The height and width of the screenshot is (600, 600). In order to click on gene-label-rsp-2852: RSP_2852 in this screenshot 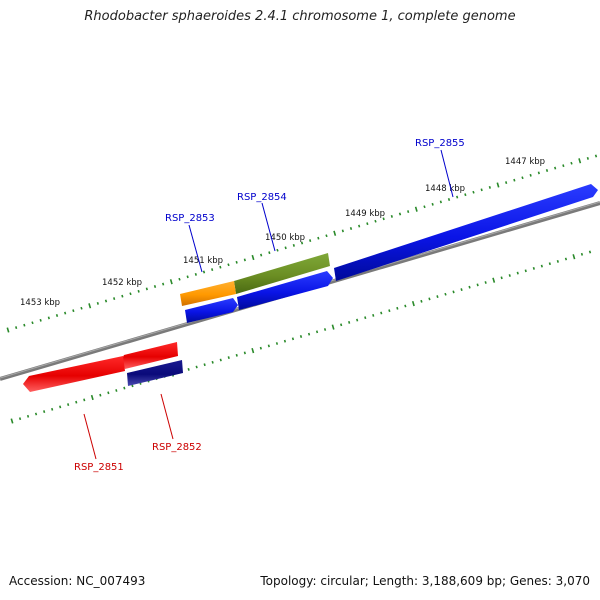, I will do `click(177, 447)`.